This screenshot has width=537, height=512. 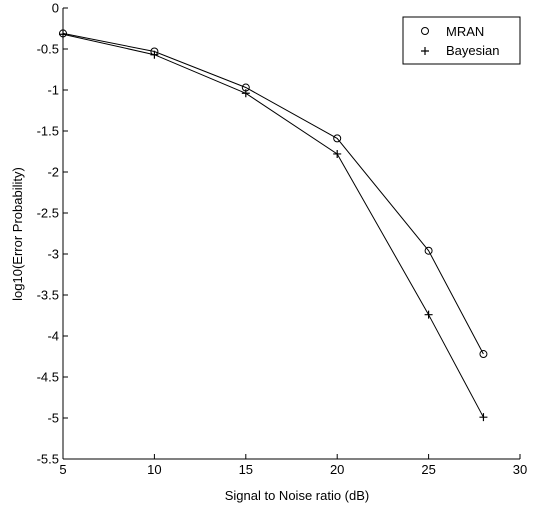 What do you see at coordinates (425, 31) in the screenshot?
I see `legend-marker-circle` at bounding box center [425, 31].